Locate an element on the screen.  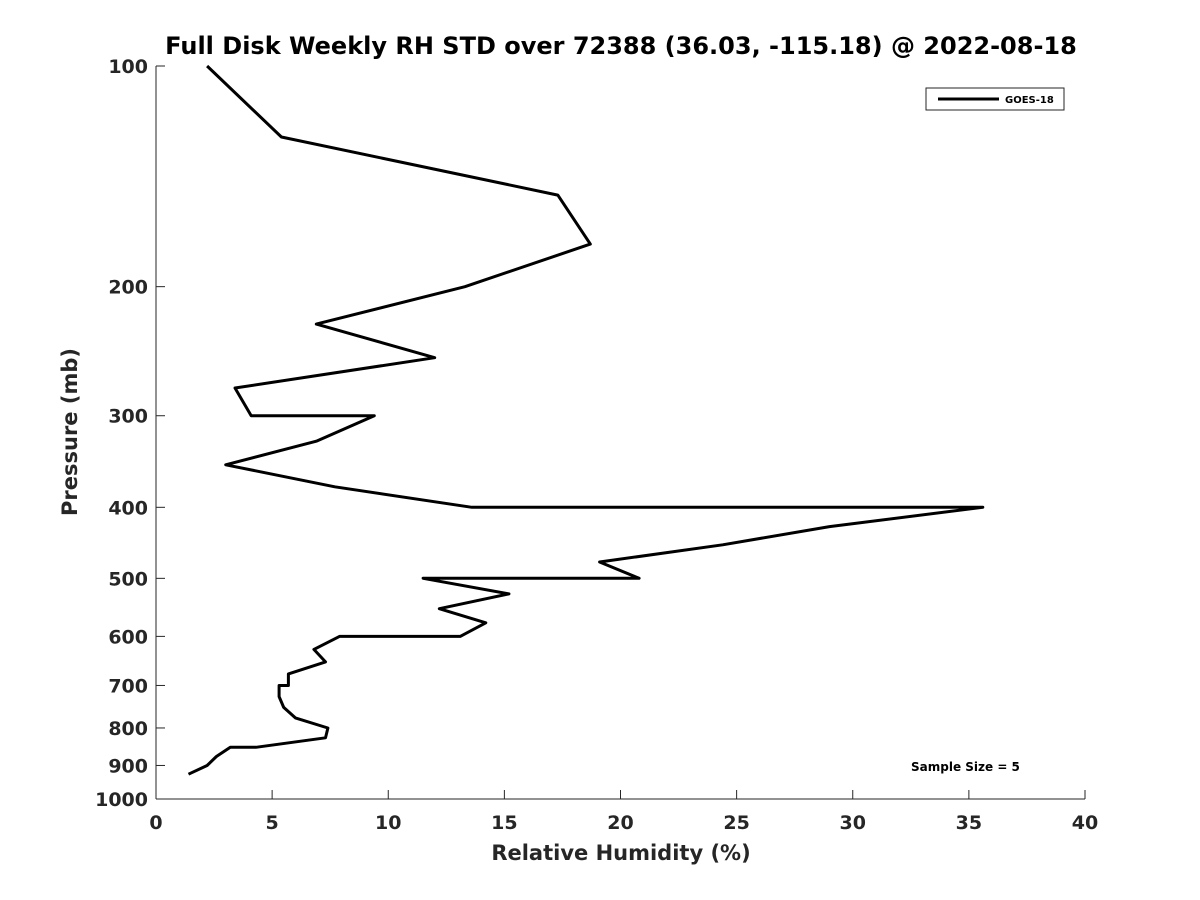
x-tick-label: 0 is located at coordinates (155, 823).